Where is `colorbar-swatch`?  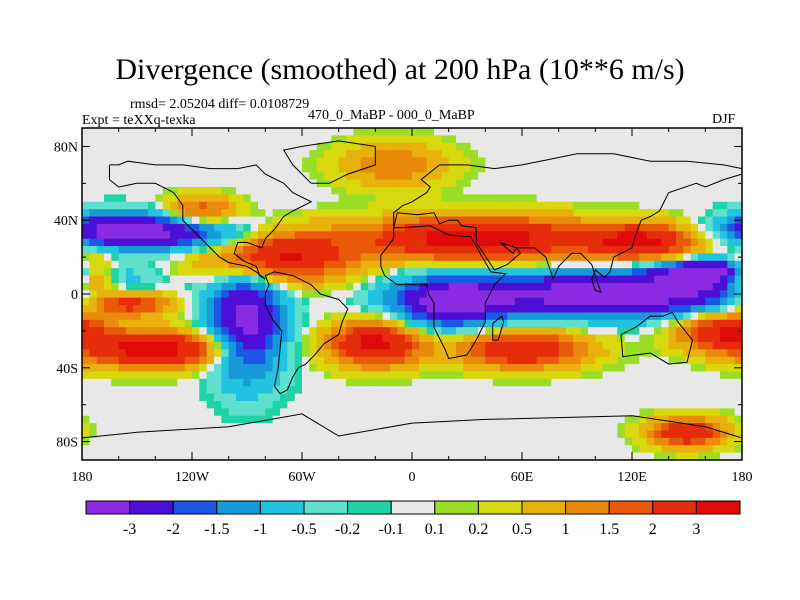
colorbar-swatch is located at coordinates (238, 507).